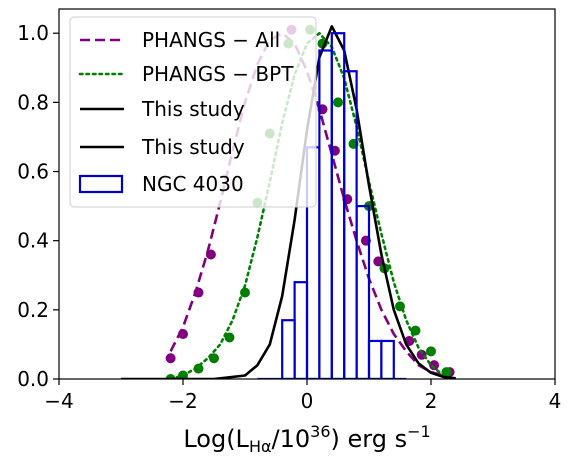  Describe the element at coordinates (101, 184) in the screenshot. I see `legend-entry-5-swatch` at that location.